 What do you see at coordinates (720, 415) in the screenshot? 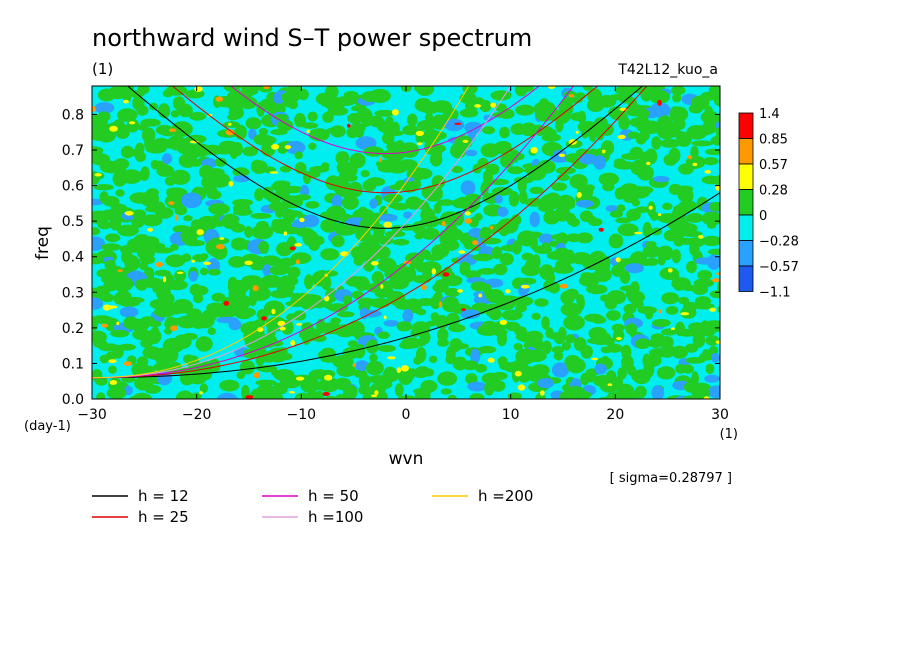
I see `x-tick-label: 30` at bounding box center [720, 415].